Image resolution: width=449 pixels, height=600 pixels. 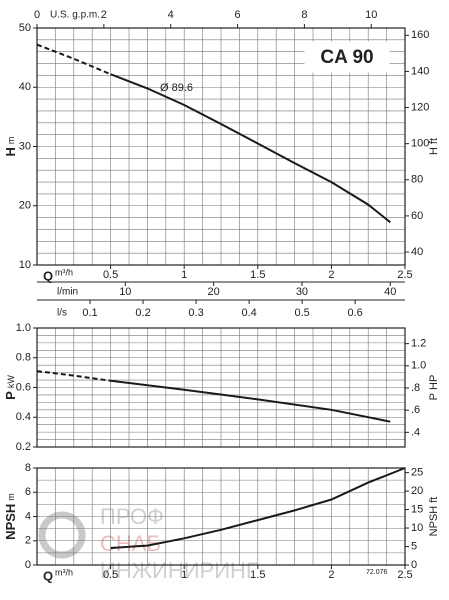 What do you see at coordinates (415, 388) in the screenshot?
I see `y2-tick-label: .8` at bounding box center [415, 388].